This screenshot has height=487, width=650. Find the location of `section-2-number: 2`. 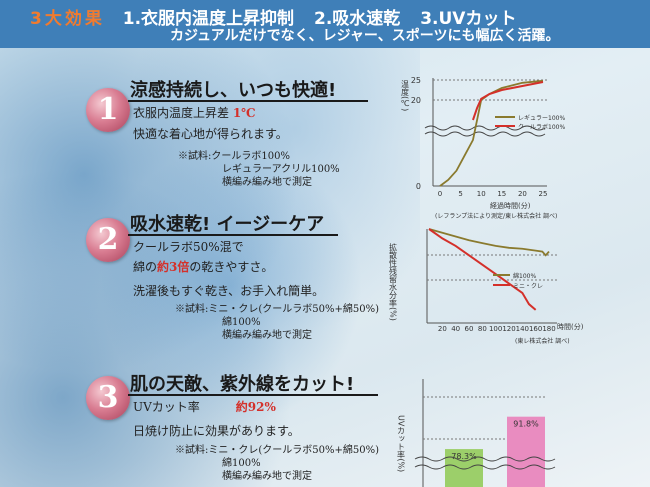

section-2-number: 2 is located at coordinates (108, 240).